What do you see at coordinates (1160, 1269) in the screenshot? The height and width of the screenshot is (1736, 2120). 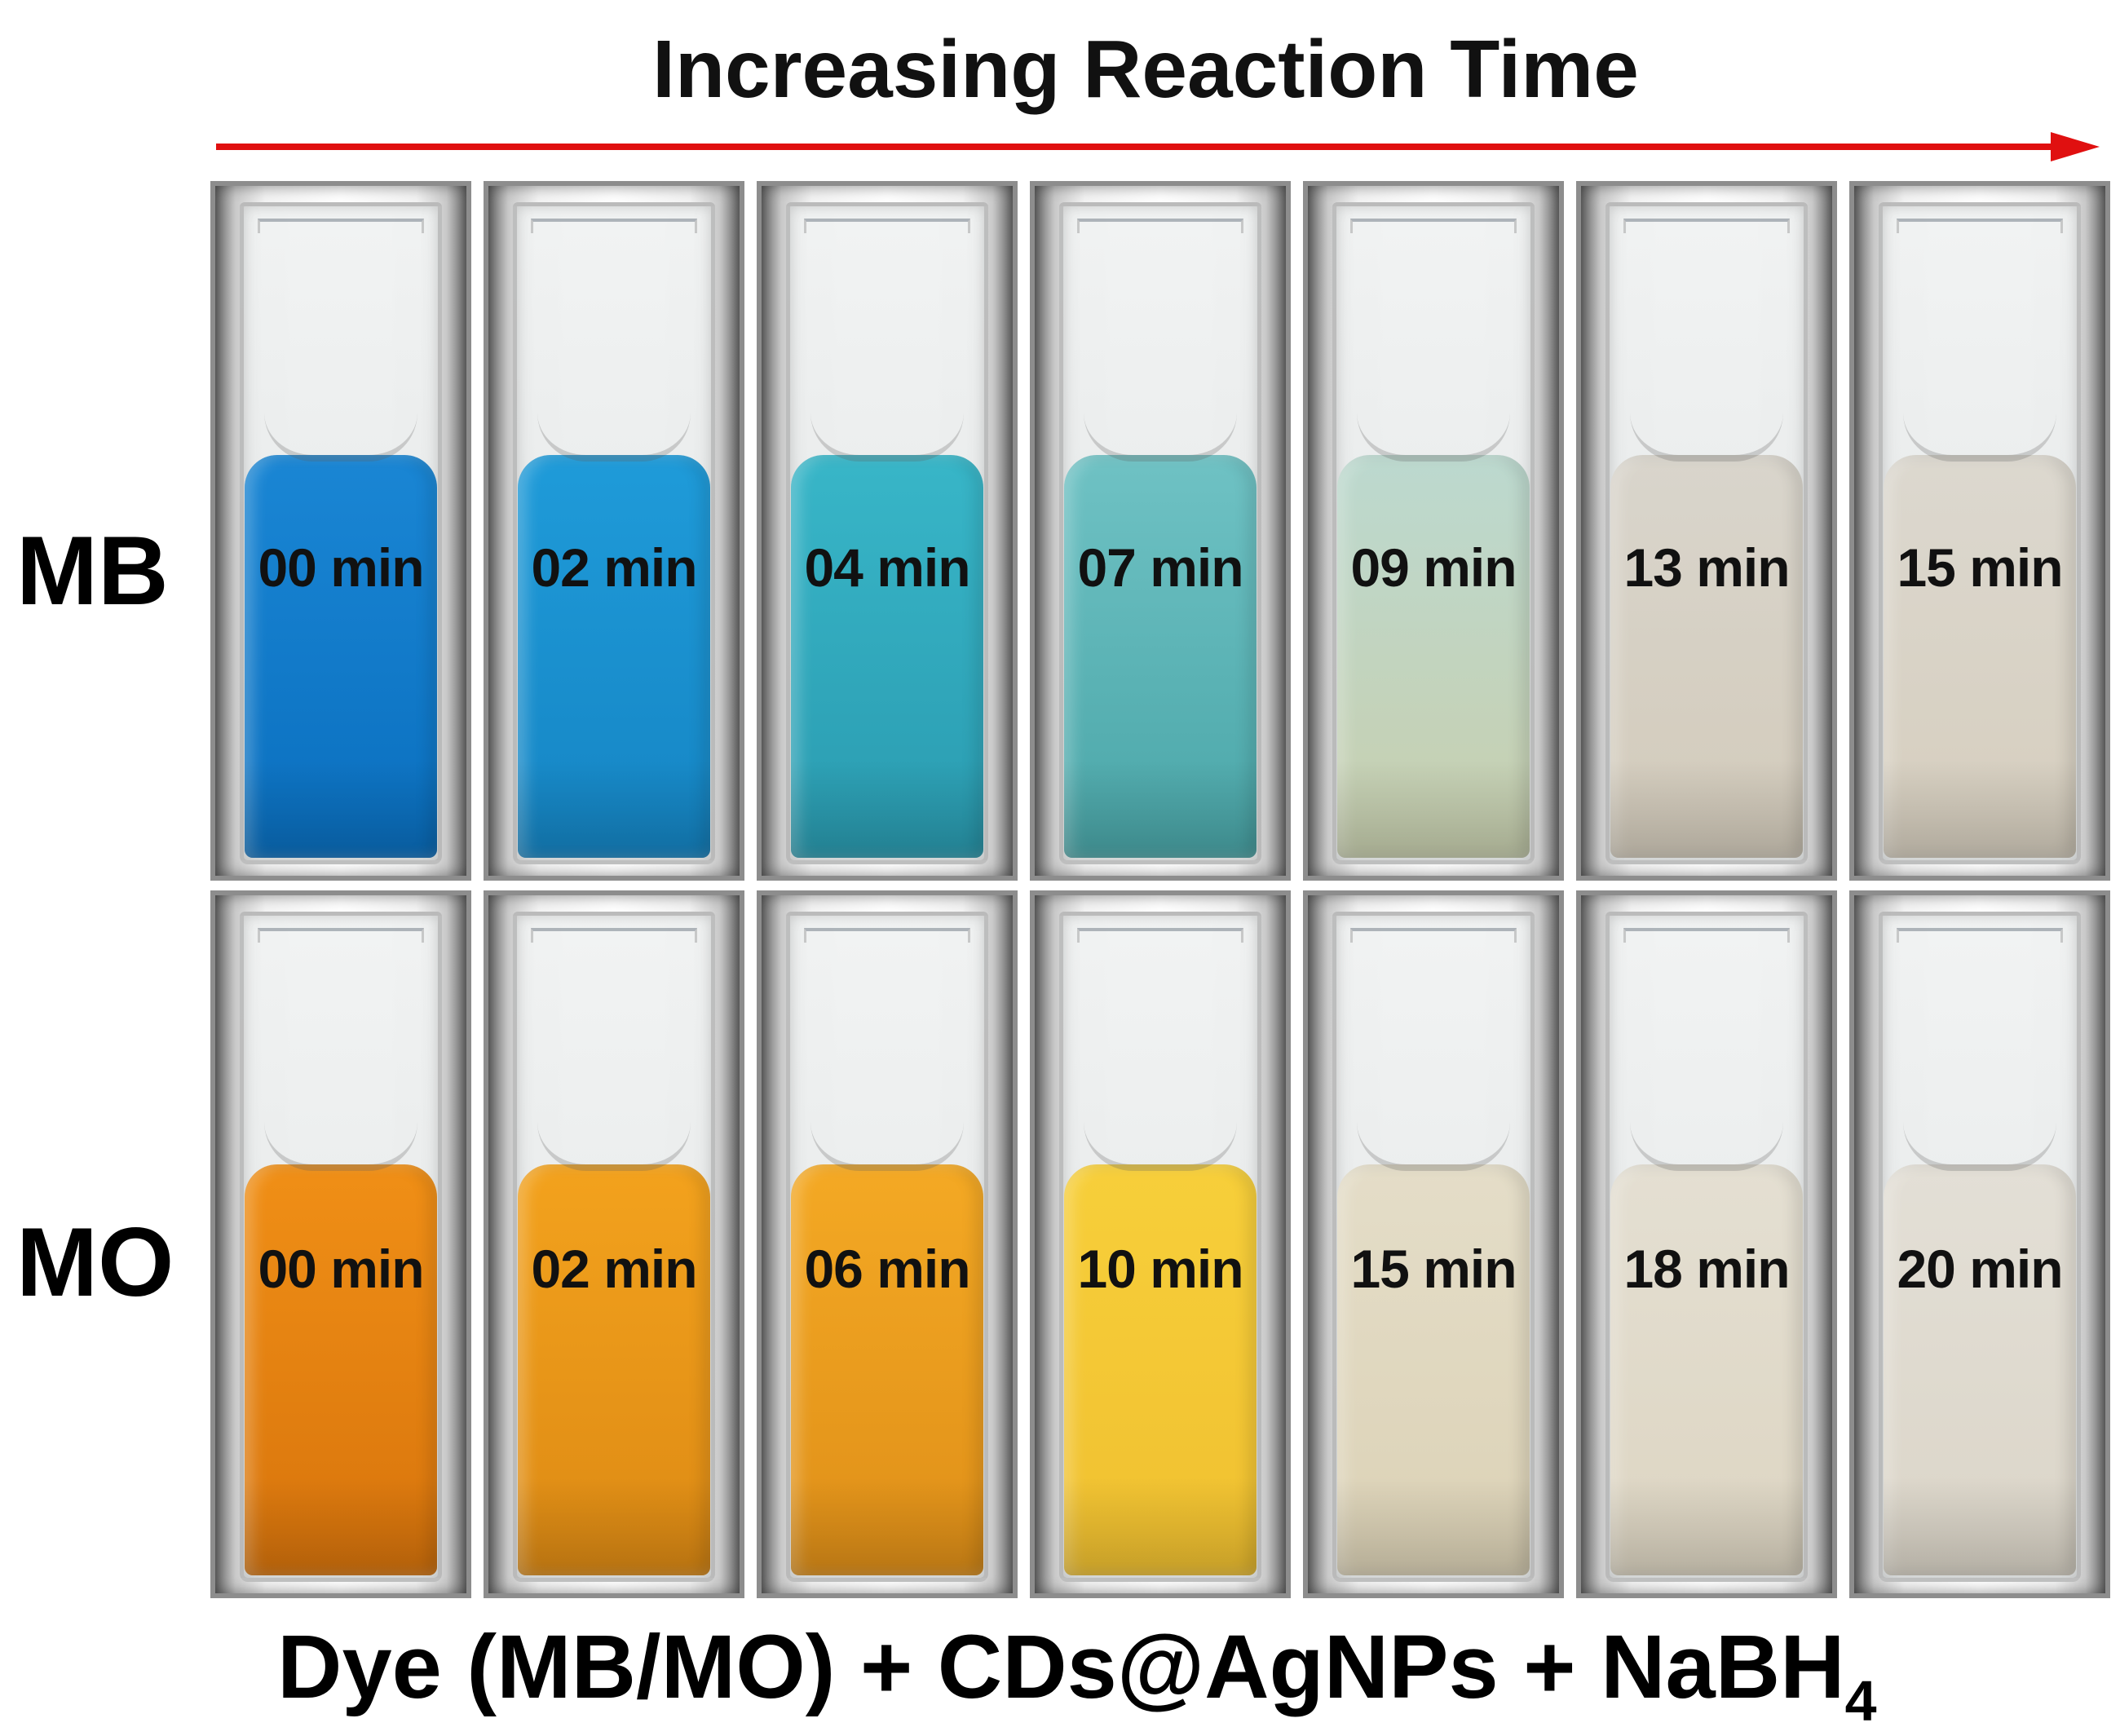 I see `time-label: 10 min` at bounding box center [1160, 1269].